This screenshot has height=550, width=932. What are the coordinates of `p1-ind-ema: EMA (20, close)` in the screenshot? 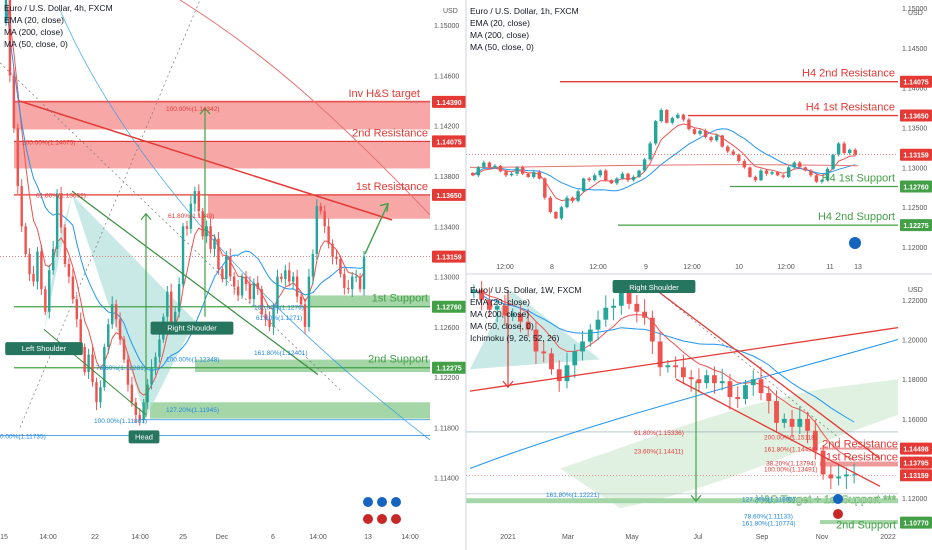 It's located at (34, 20).